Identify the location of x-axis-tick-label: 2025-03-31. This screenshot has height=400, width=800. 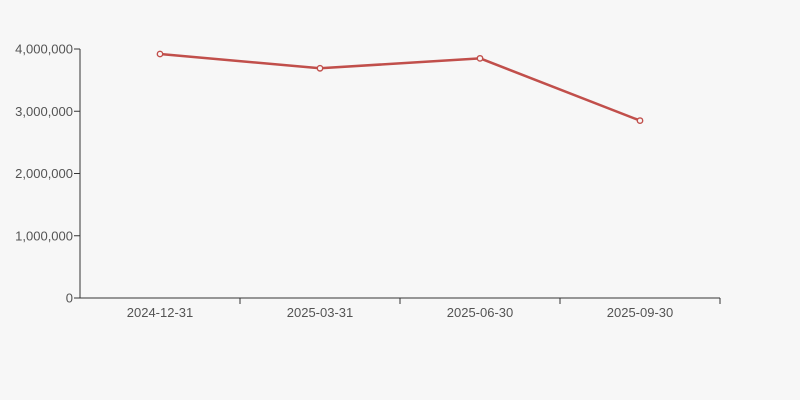
(320, 312).